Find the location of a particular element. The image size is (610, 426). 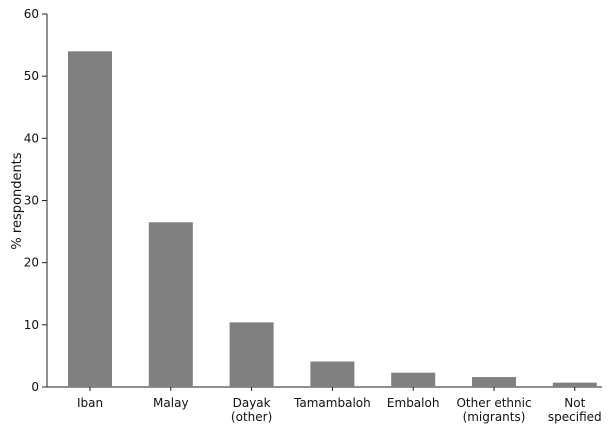

x-tick-label: Tamambaloh is located at coordinates (332, 403).